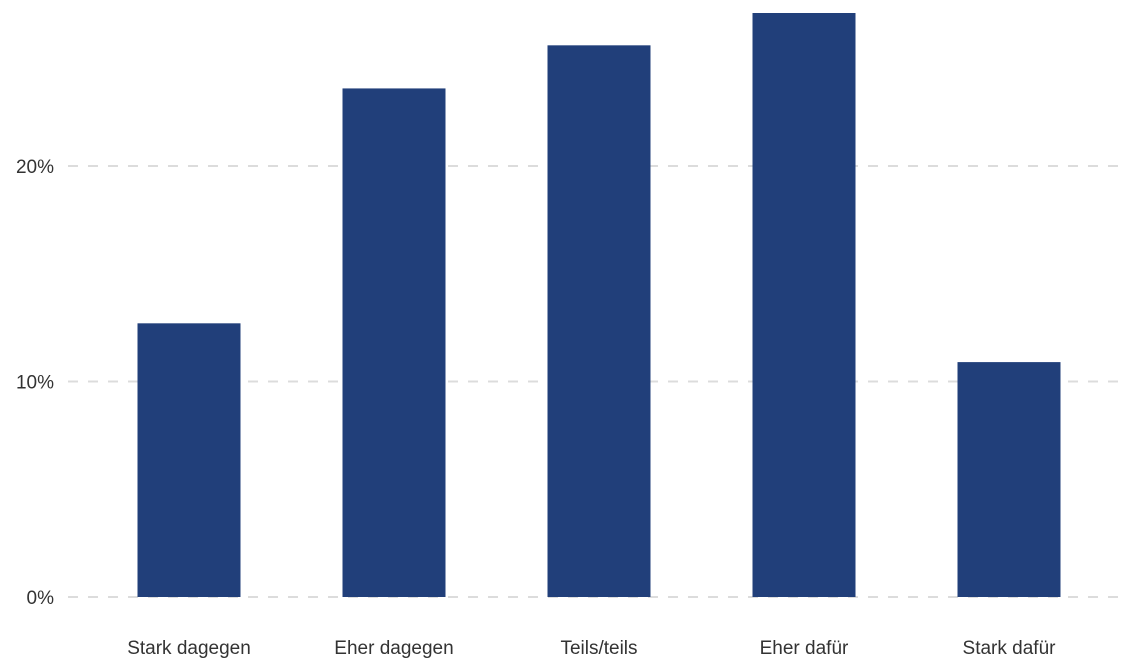 Image resolution: width=1121 pixels, height=662 pixels. What do you see at coordinates (598, 648) in the screenshot?
I see `x-tick-label: Teils/teils` at bounding box center [598, 648].